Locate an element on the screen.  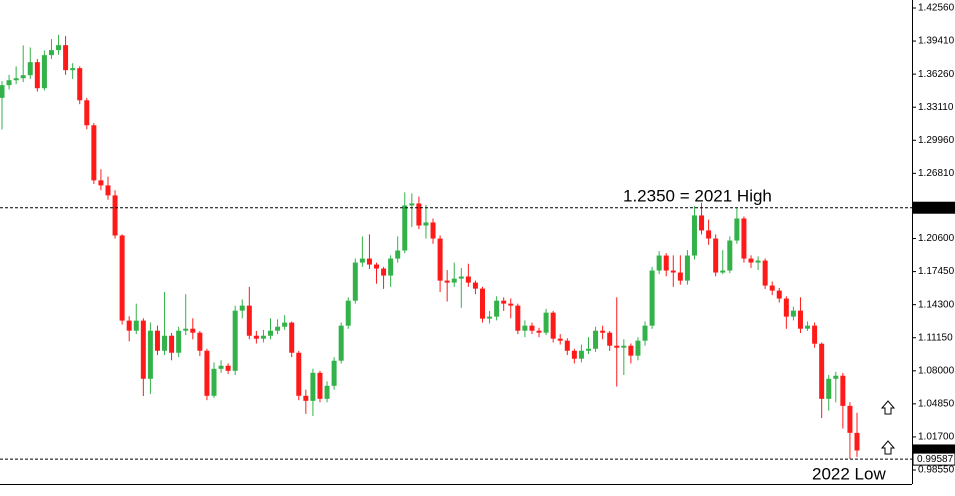
y-tick-label: 1.33110 is located at coordinates (936, 107).